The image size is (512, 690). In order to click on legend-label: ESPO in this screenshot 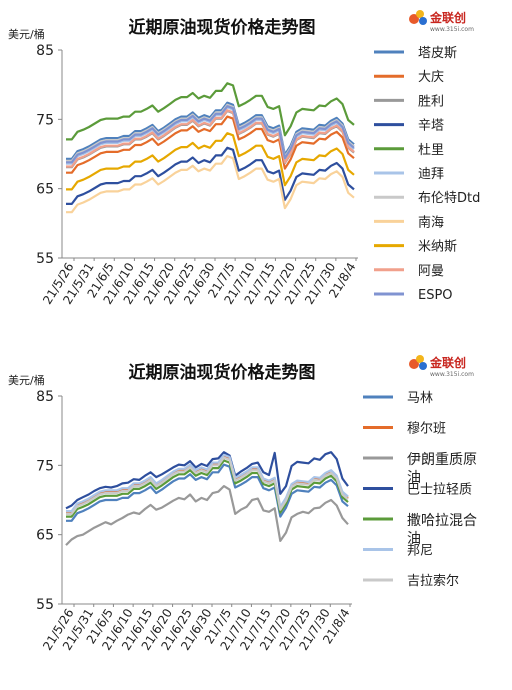, I will do `click(435, 295)`.